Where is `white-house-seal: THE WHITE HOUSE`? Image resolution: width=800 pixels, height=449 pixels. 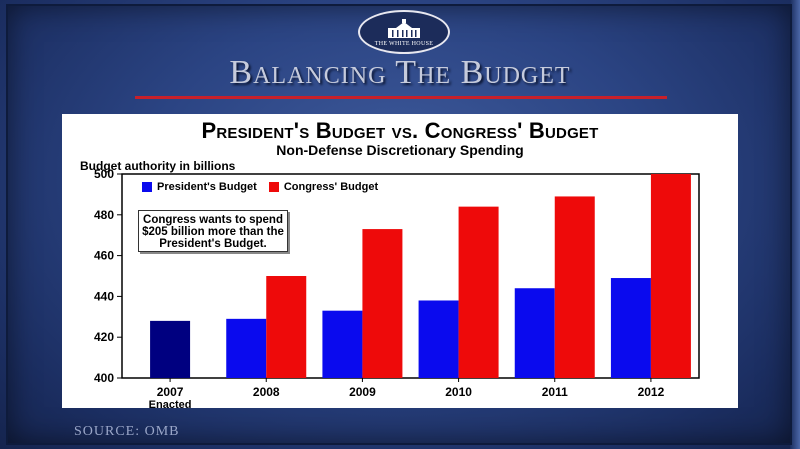
white-house-seal: THE WHITE HOUSE is located at coordinates (404, 32).